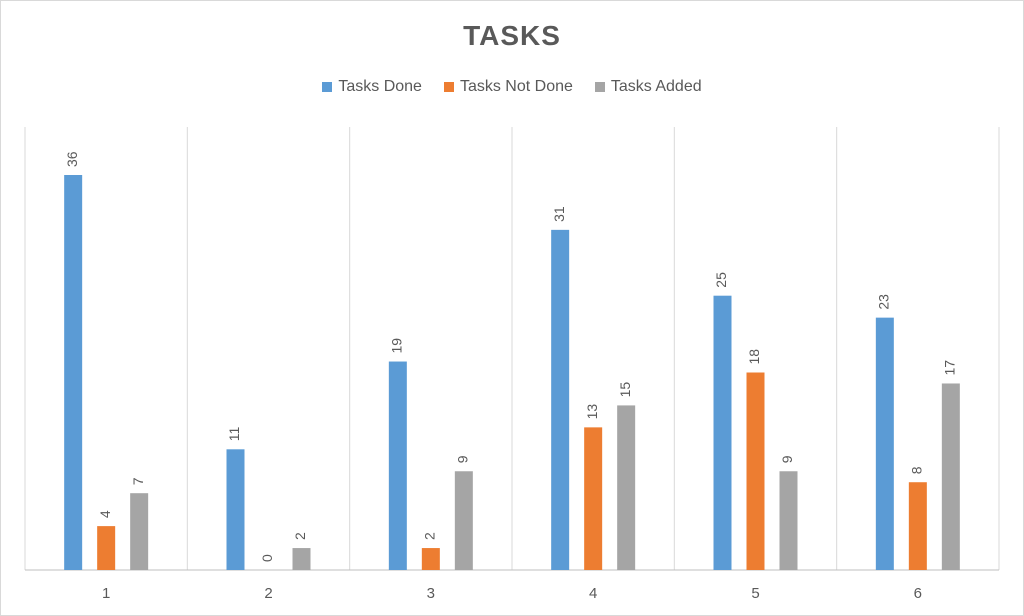 This screenshot has width=1024, height=616. Describe the element at coordinates (268, 593) in the screenshot. I see `x-tick-label-1: 2` at that location.